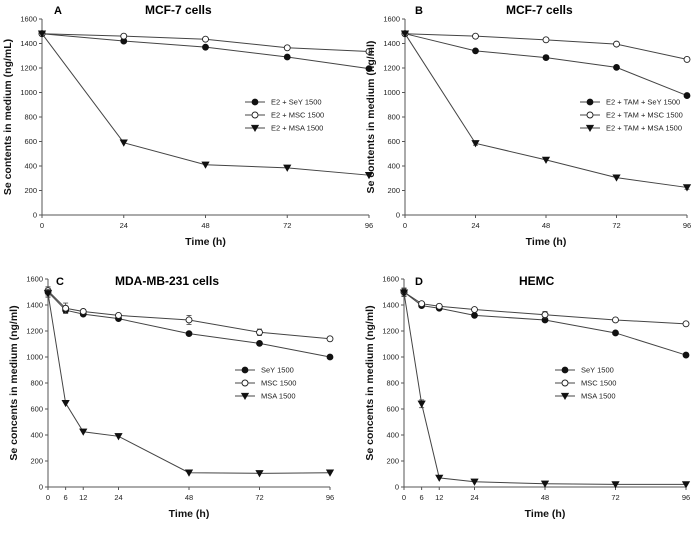 The height and width of the screenshot is (536, 697). I want to click on y-tick-label: 600, so click(393, 141).